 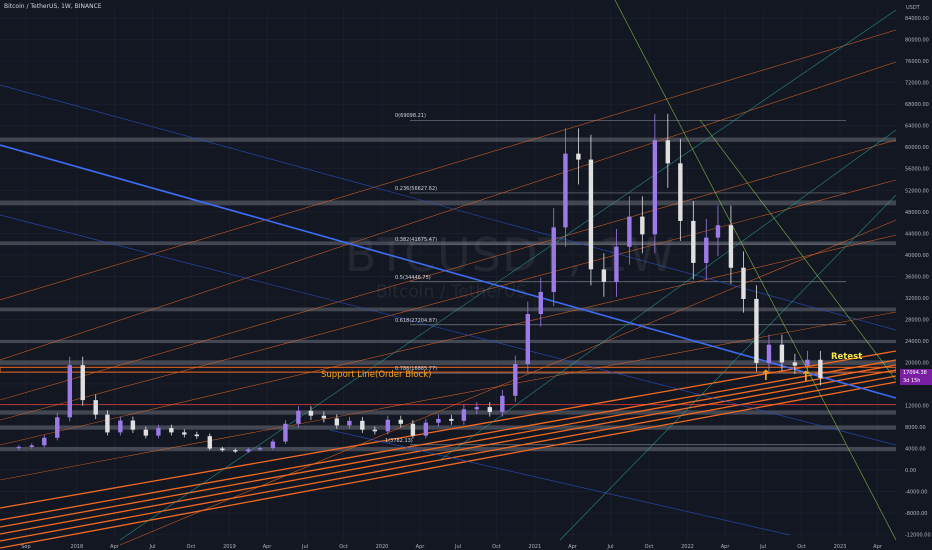 What do you see at coordinates (916, 514) in the screenshot?
I see `y-tick-label: -8000.00` at bounding box center [916, 514].